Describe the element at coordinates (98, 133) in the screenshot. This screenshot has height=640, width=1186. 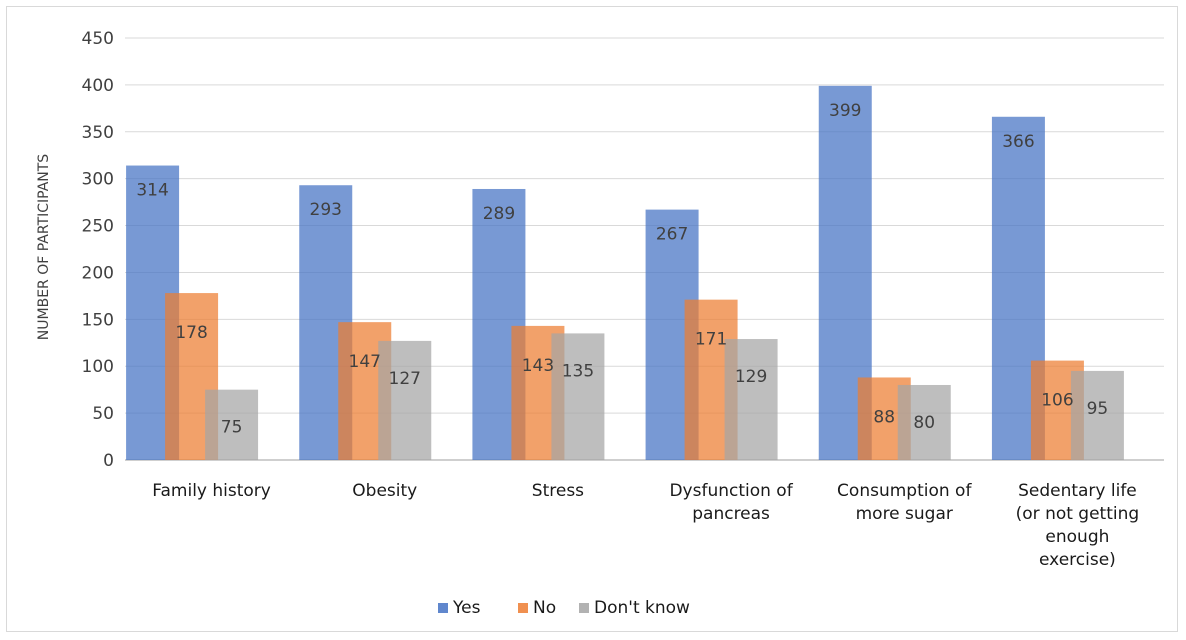
I see `y-tick-label: 350` at that location.